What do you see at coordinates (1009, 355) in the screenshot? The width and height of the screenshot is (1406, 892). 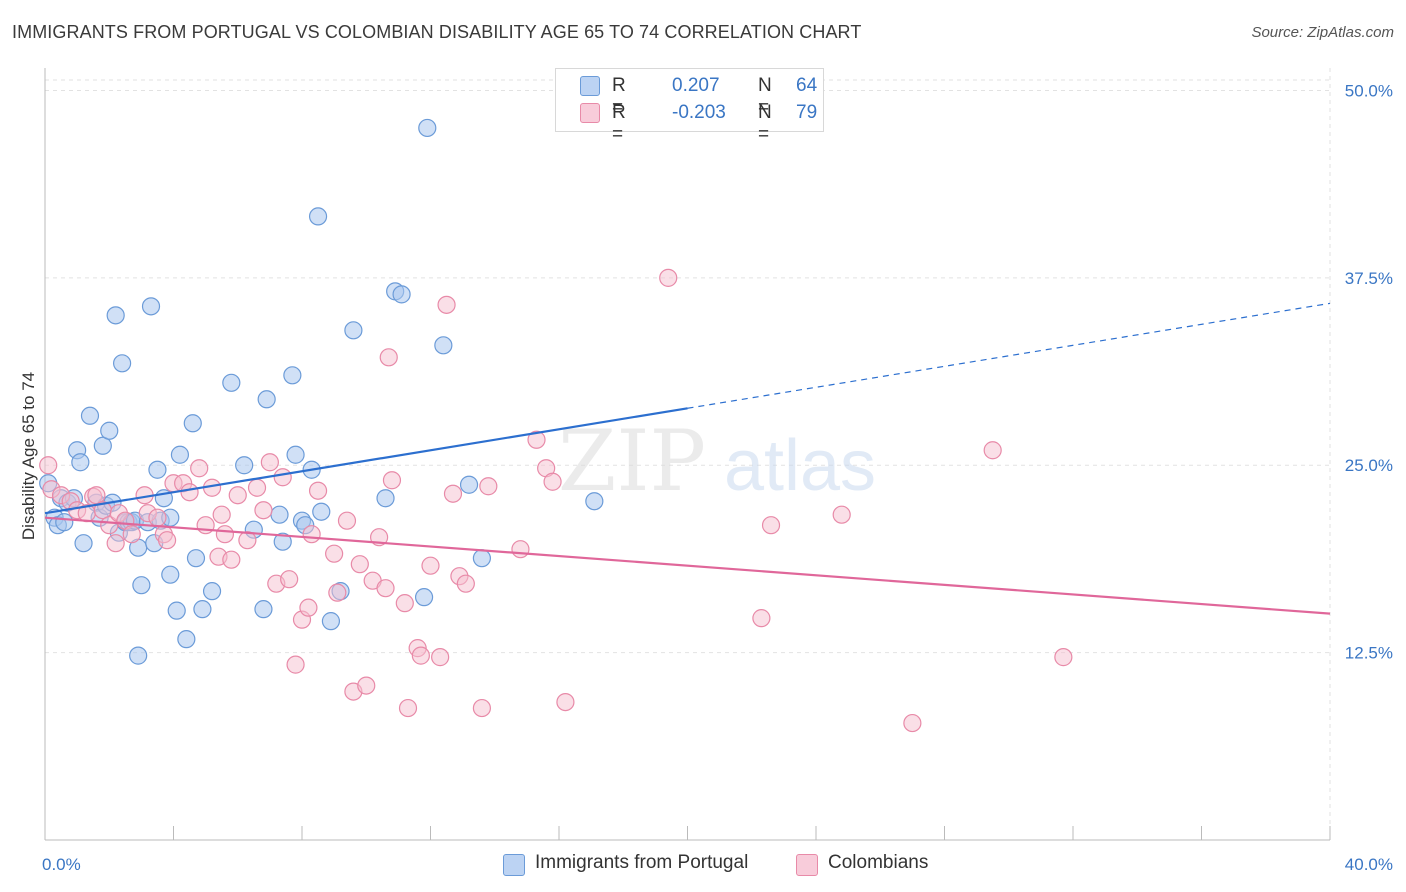 I see `trend-line-portugal-extension` at bounding box center [1009, 355].